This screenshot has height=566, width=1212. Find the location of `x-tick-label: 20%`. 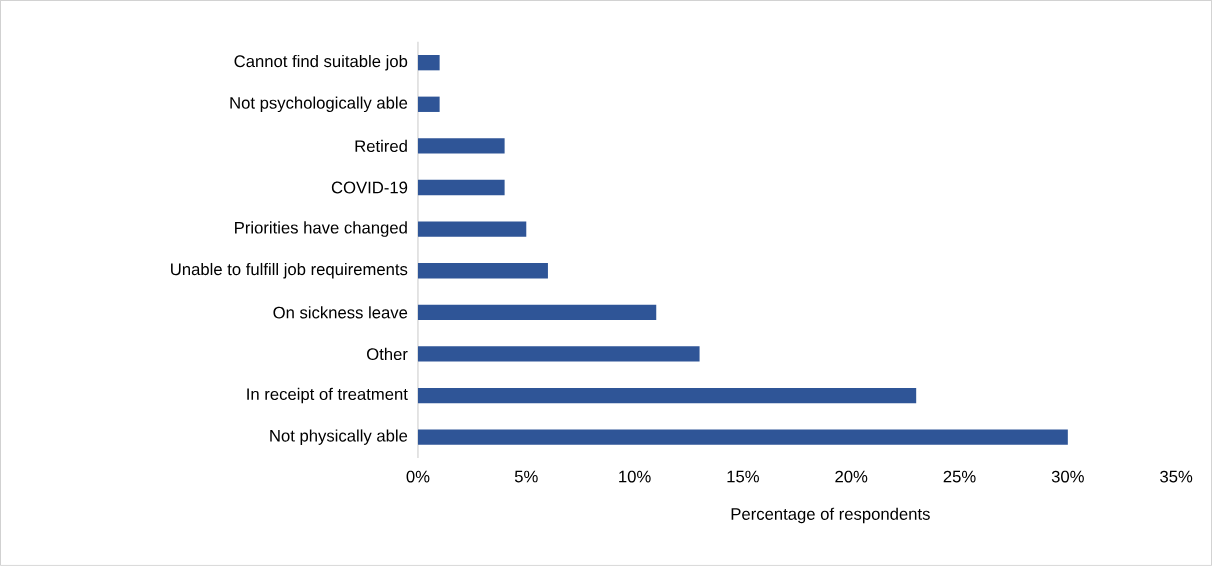

x-tick-label: 20% is located at coordinates (851, 476).